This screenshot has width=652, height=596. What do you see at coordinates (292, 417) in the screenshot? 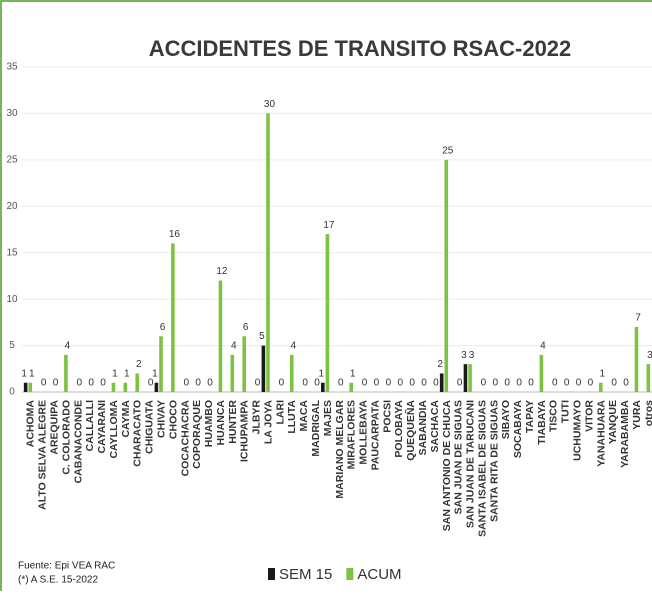
I see `x-tick-label: LLUTA` at bounding box center [292, 417].